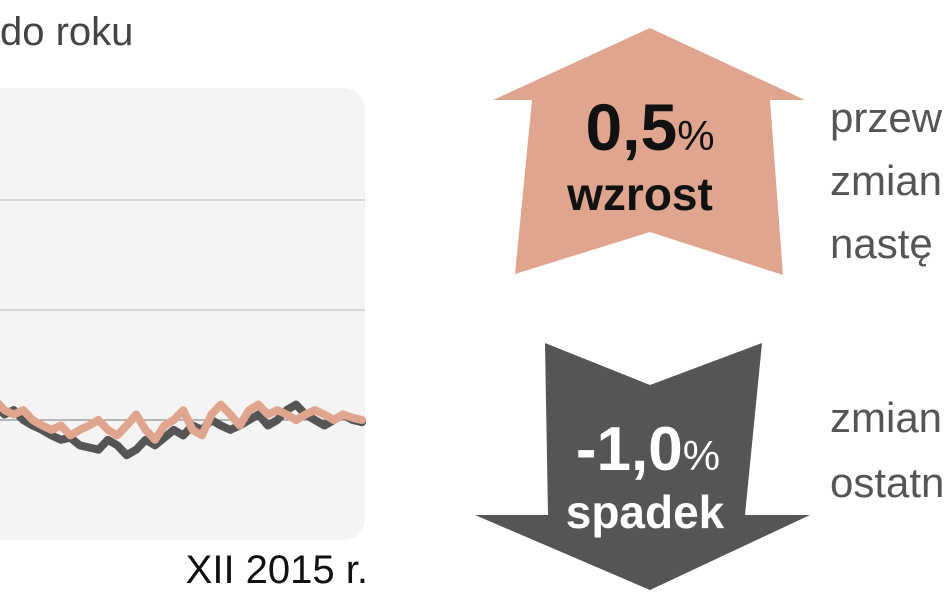  What do you see at coordinates (645, 512) in the screenshot?
I see `indicator-label: spadek` at bounding box center [645, 512].